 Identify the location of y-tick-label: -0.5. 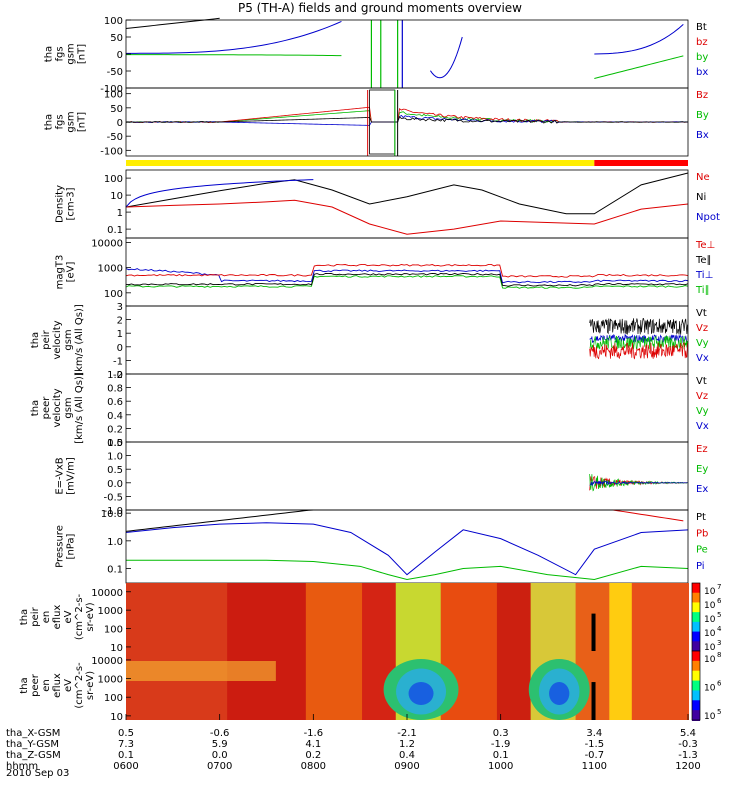
(113, 497).